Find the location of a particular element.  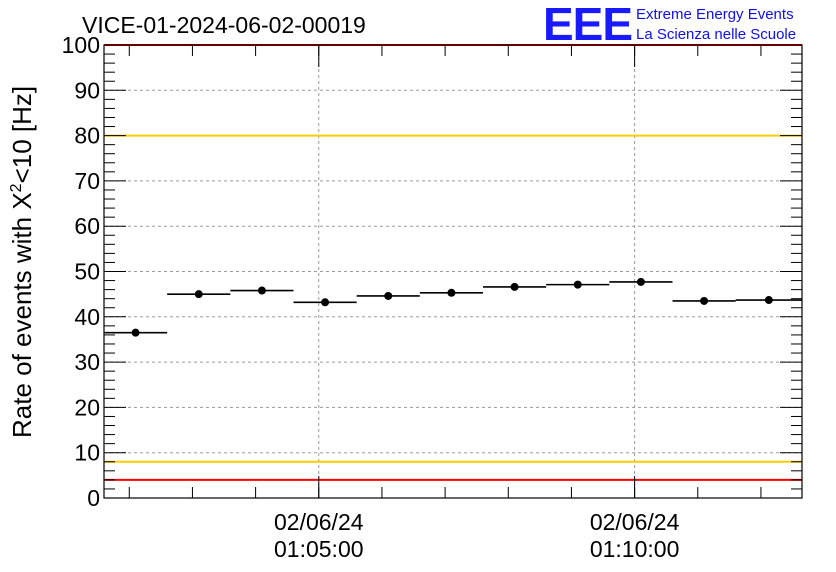

y-tick-label: 100 is located at coordinates (81, 45).